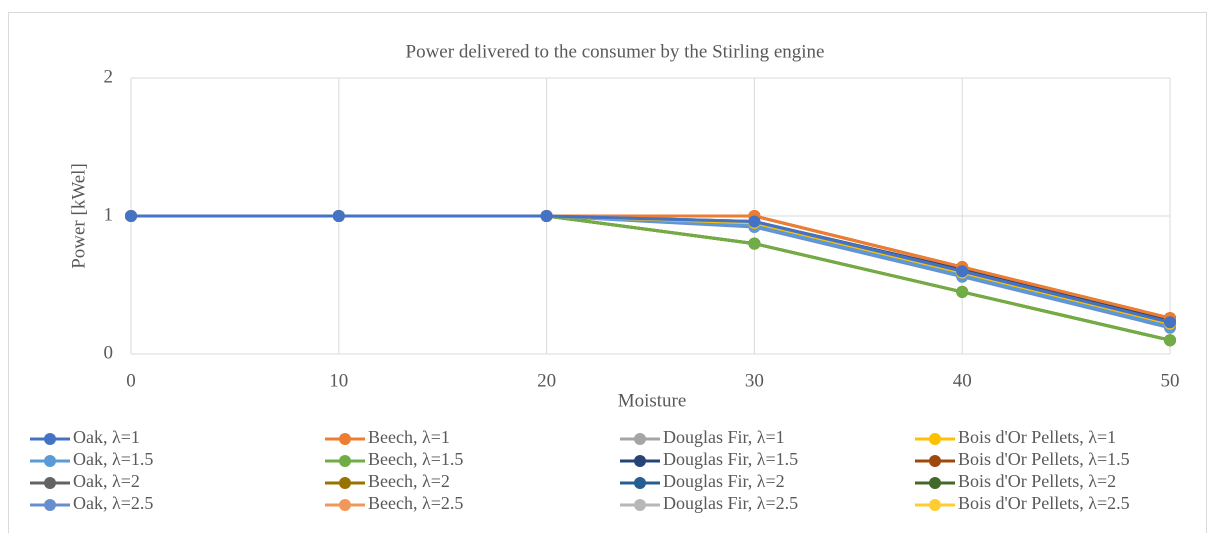  I want to click on legend-label: Bois d'Or Pellets, λ=1.5, so click(1044, 459).